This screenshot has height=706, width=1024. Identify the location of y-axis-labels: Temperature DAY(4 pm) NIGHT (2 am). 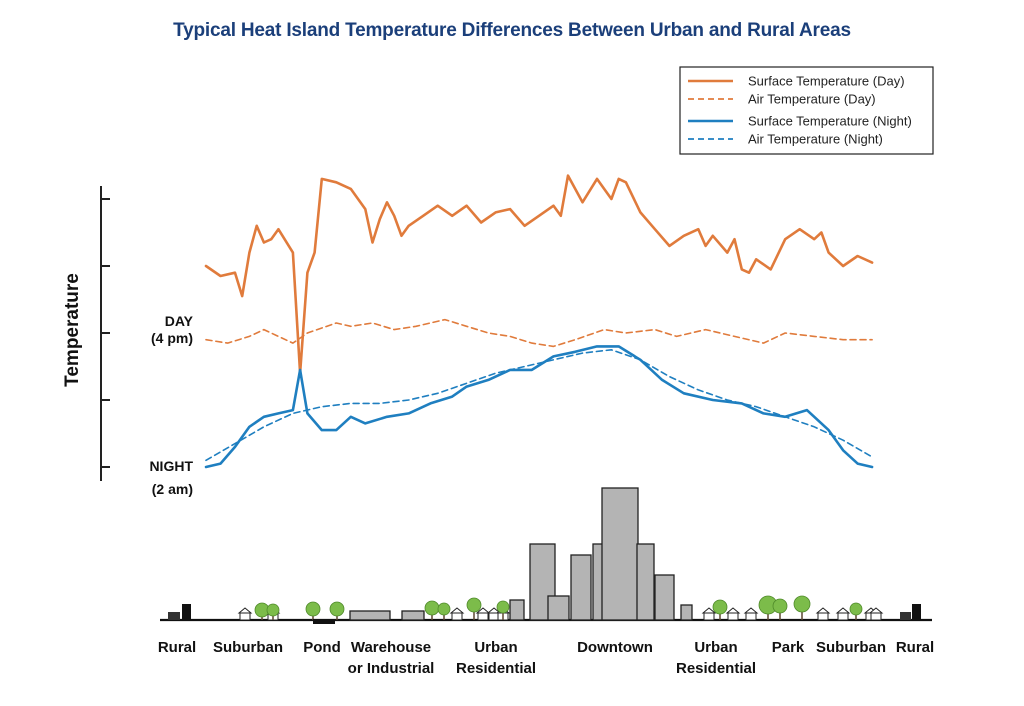
(128, 385).